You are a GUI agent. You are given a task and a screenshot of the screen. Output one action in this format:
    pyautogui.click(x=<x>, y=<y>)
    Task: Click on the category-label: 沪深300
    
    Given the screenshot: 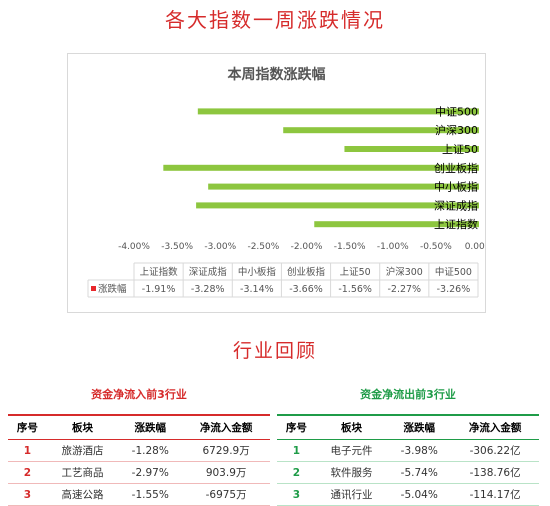 What is the action you would take?
    pyautogui.click(x=456, y=130)
    